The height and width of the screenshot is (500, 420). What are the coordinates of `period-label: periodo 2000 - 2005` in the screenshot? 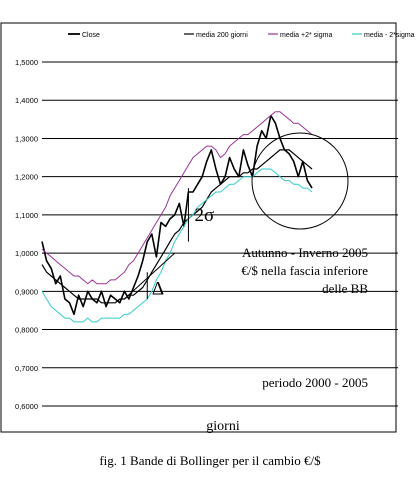 It's located at (315, 382).